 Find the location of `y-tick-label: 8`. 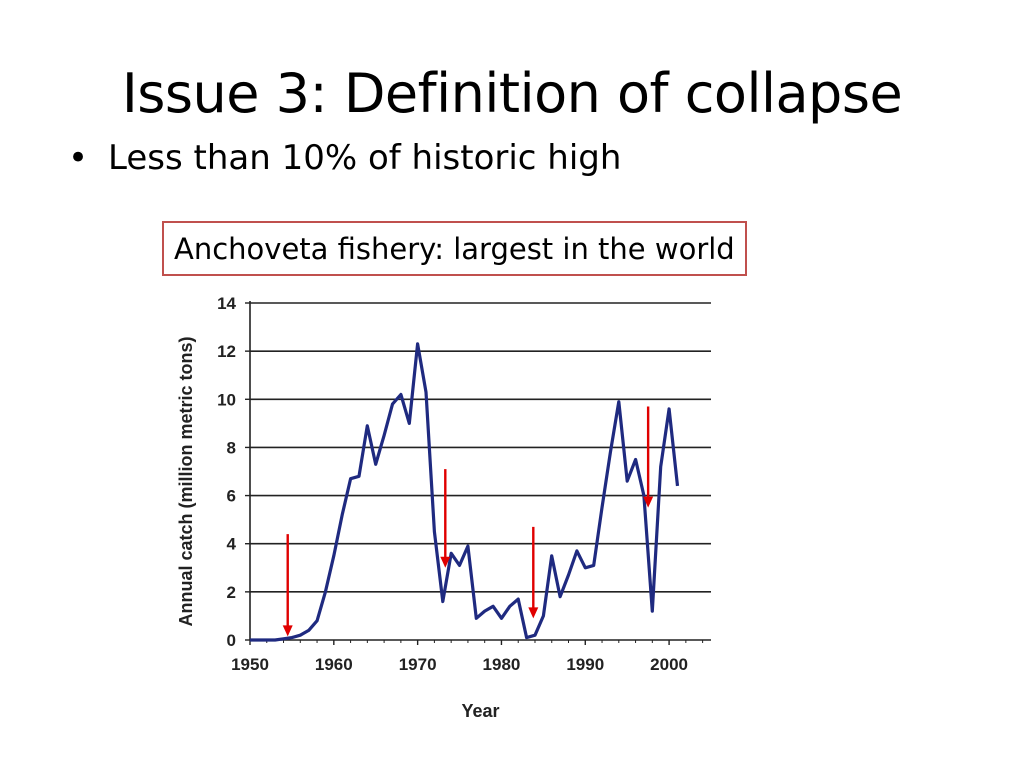

y-tick-label: 8 is located at coordinates (231, 447).